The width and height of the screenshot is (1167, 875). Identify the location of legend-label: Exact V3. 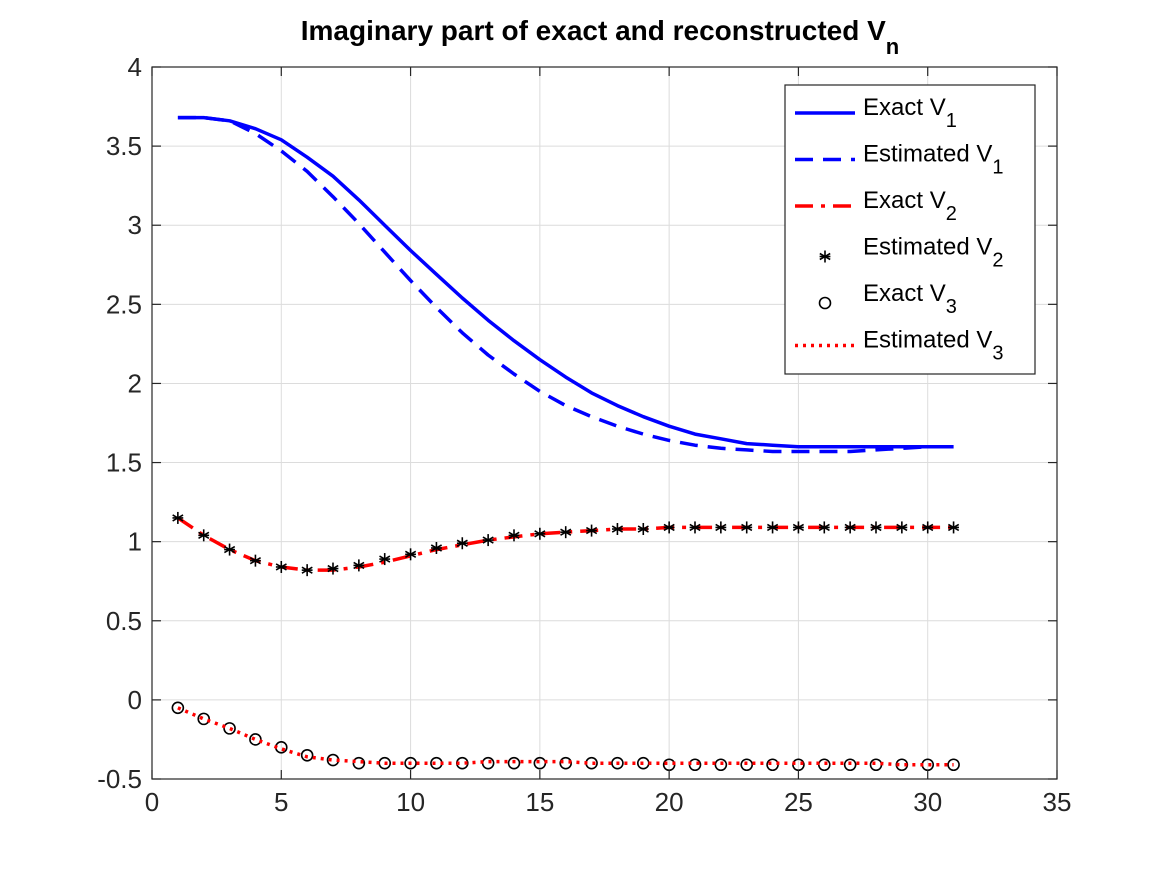
(910, 299).